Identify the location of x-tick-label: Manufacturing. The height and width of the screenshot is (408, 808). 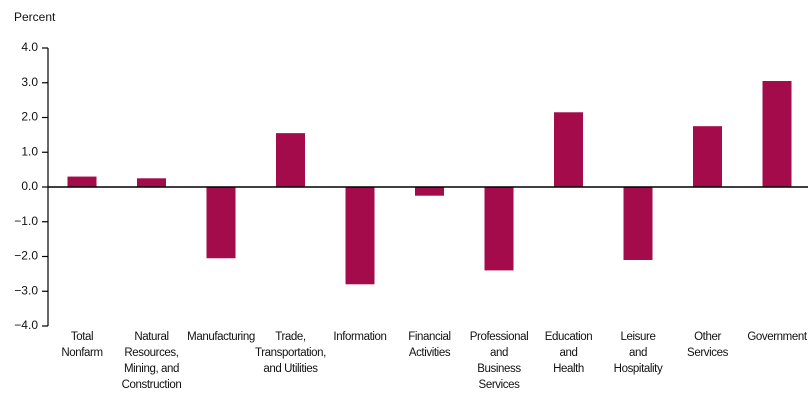
(221, 337).